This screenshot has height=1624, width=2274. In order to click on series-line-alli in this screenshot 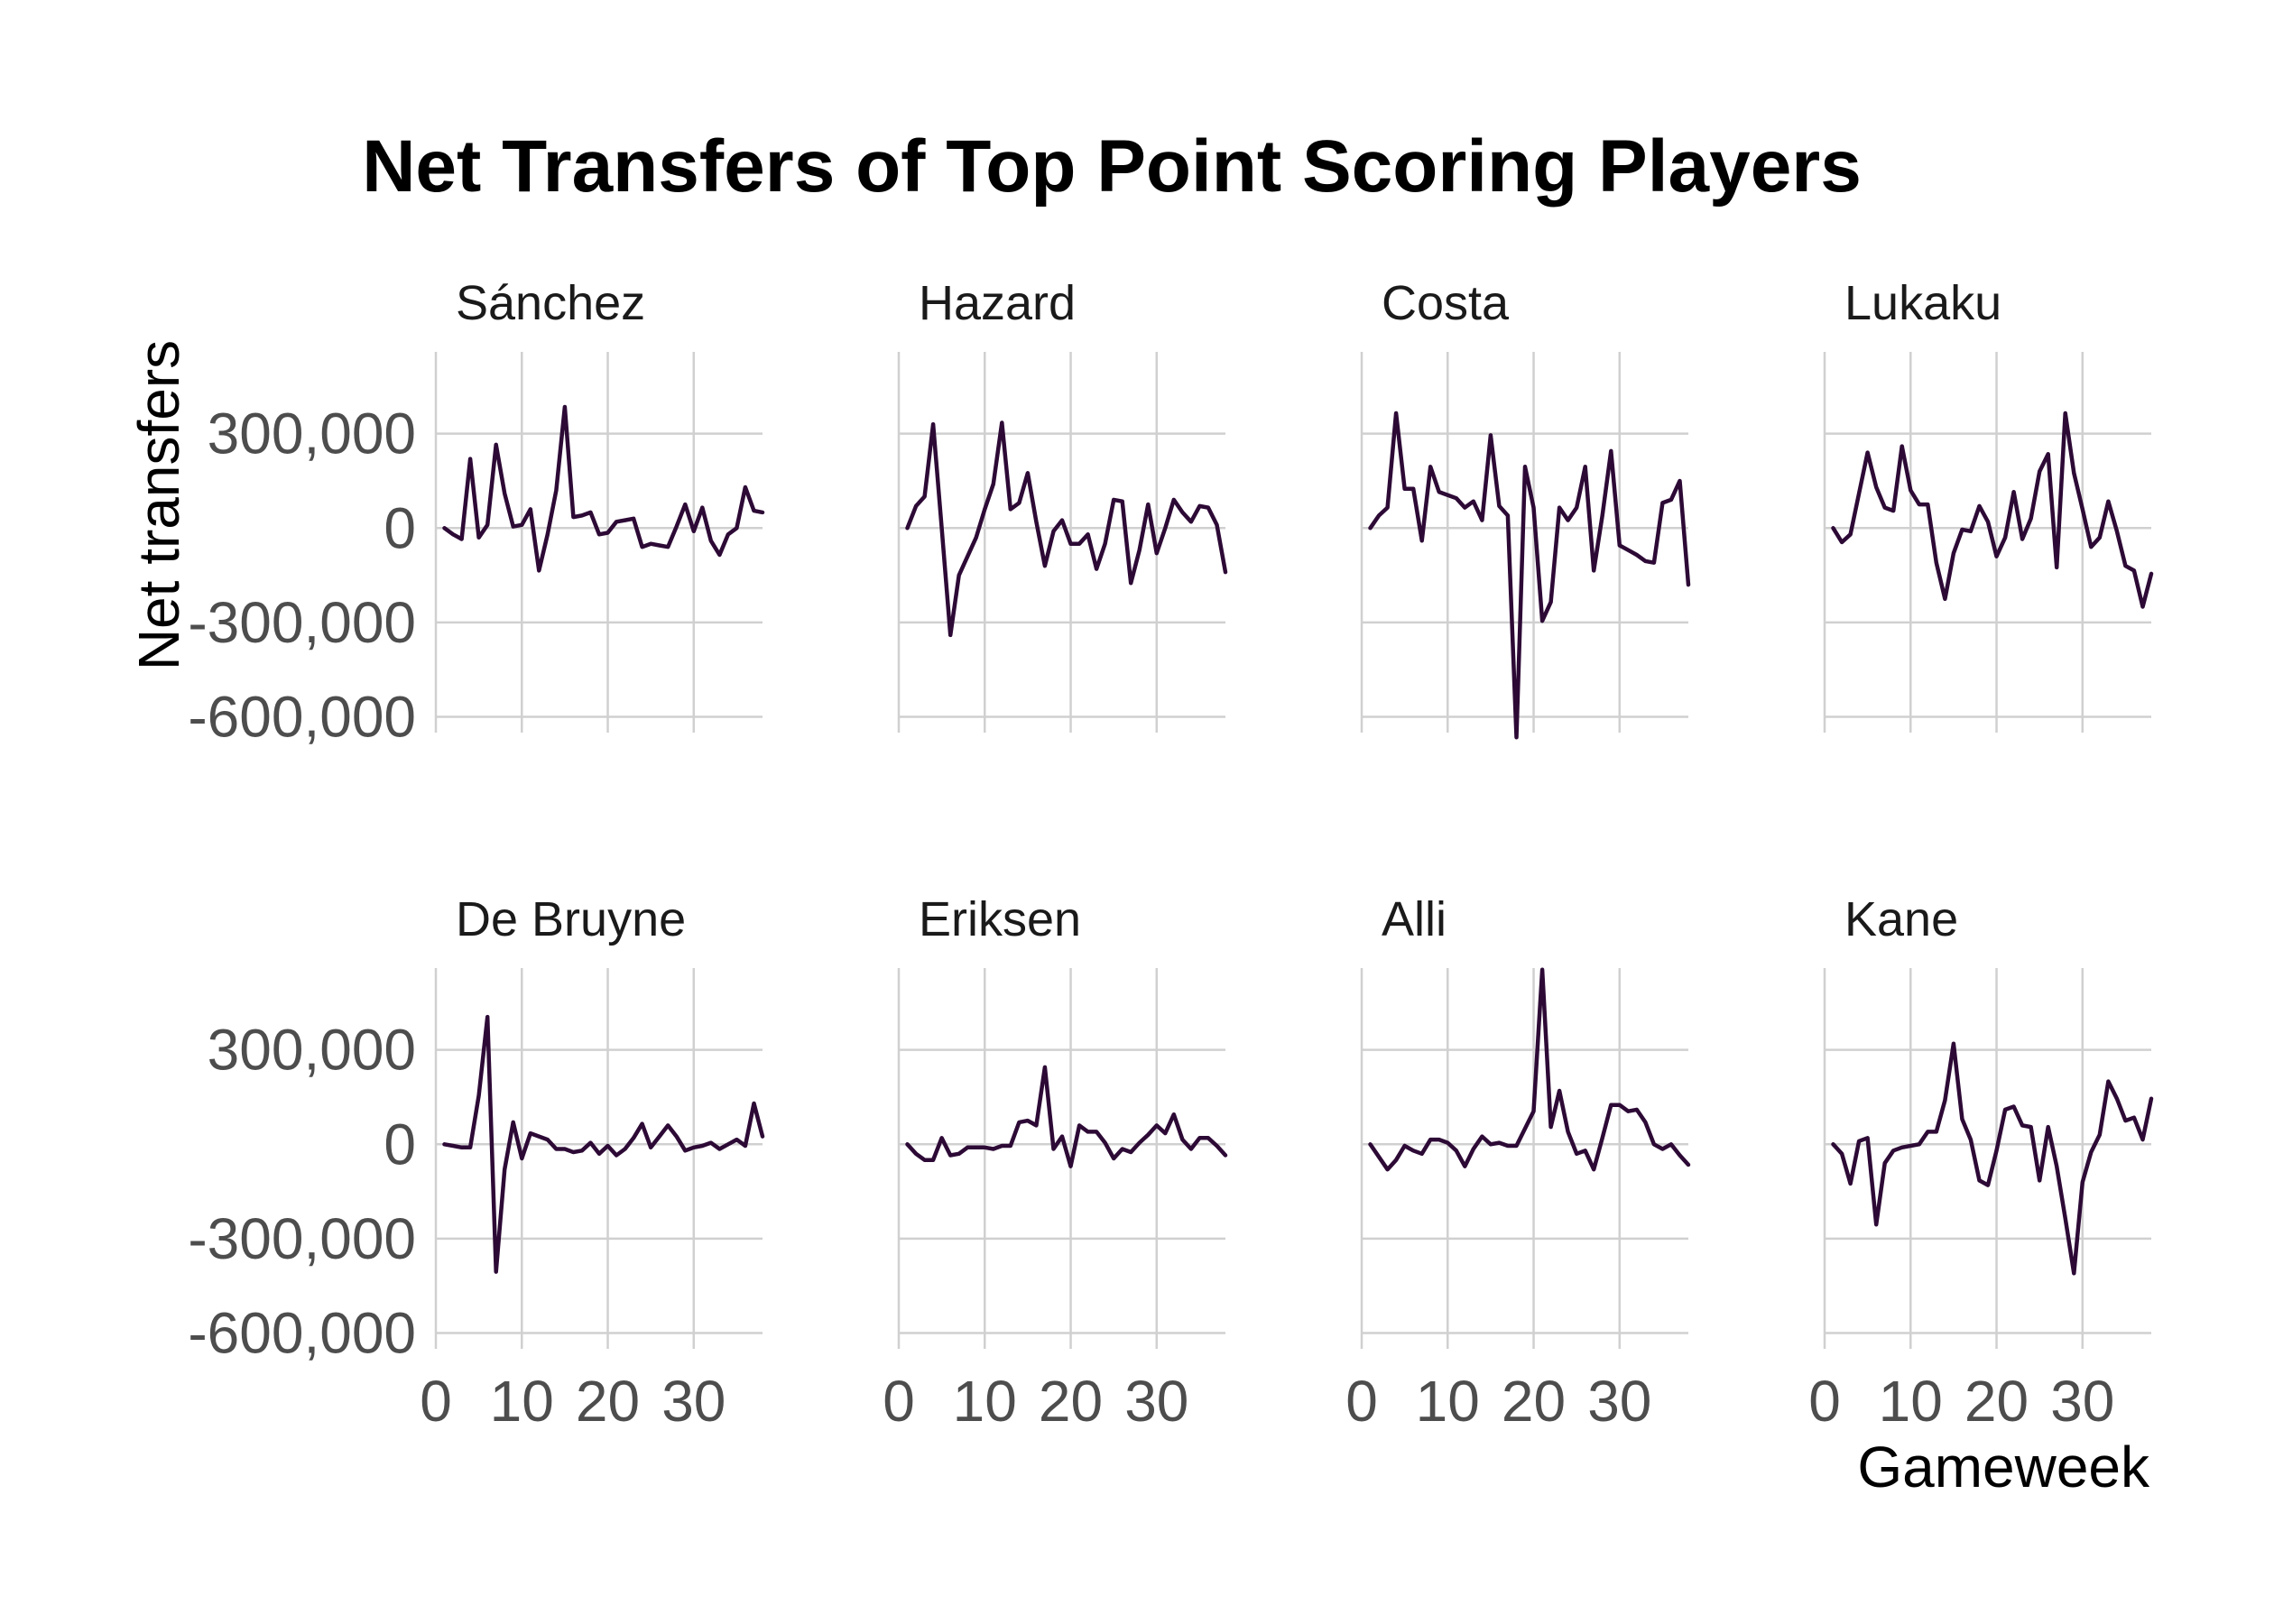, I will do `click(1529, 1069)`.